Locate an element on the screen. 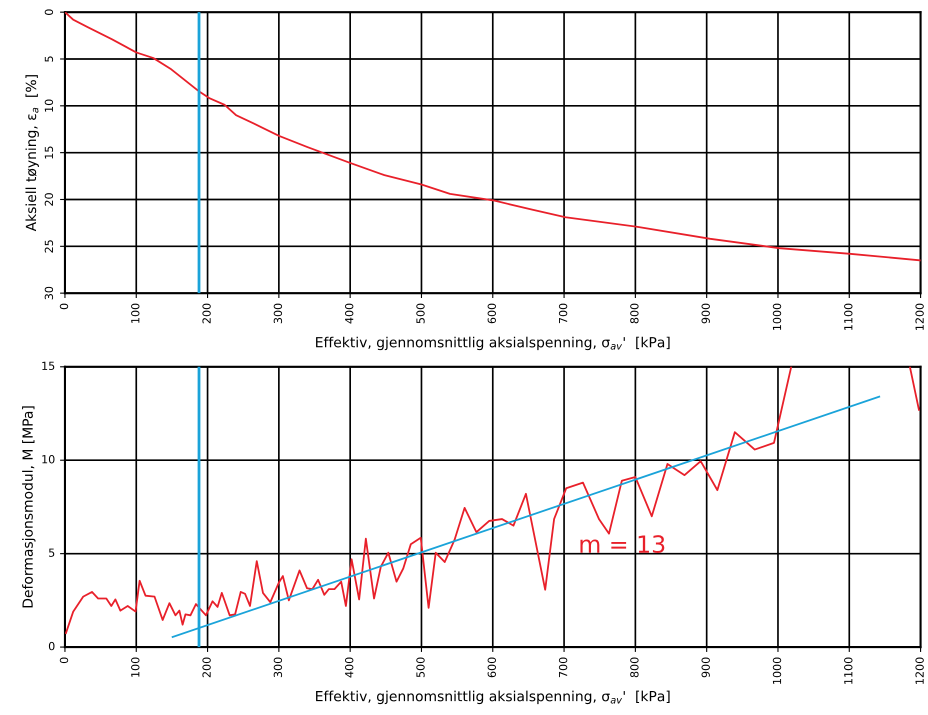  y-axis-title: Deformasjonsmodul, M [MPa] is located at coordinates (29, 507).